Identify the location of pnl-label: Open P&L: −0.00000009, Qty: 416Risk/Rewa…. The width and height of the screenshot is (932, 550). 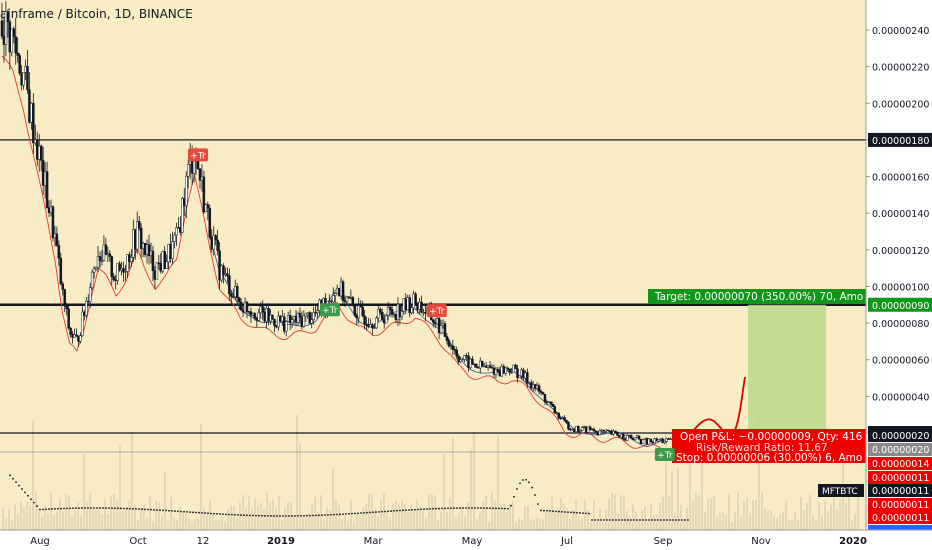
(769, 446).